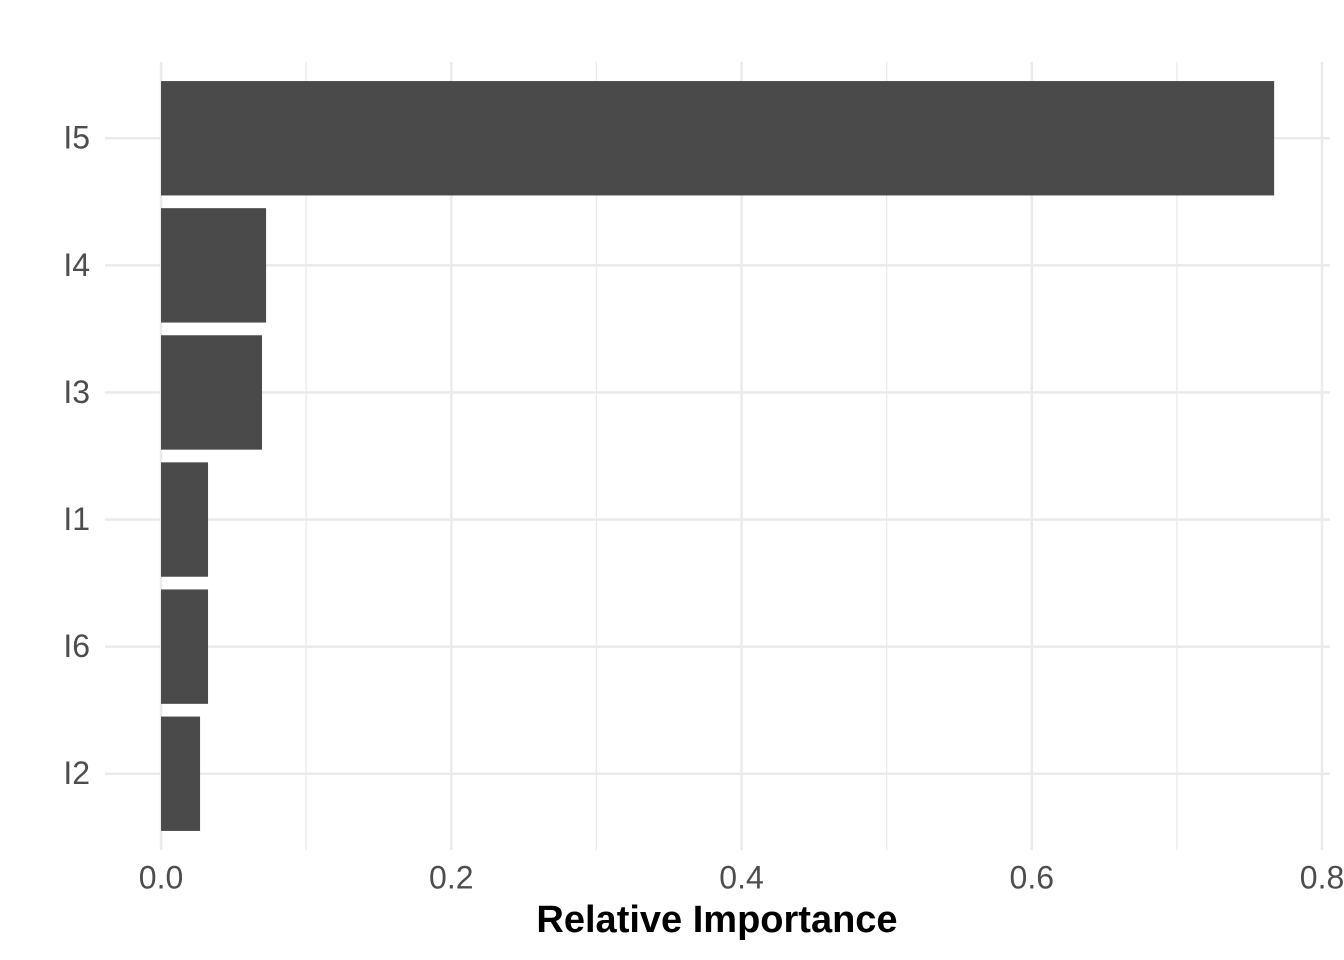 This screenshot has width=1344, height=960. What do you see at coordinates (76, 265) in the screenshot?
I see `y-tick-label: I4` at bounding box center [76, 265].